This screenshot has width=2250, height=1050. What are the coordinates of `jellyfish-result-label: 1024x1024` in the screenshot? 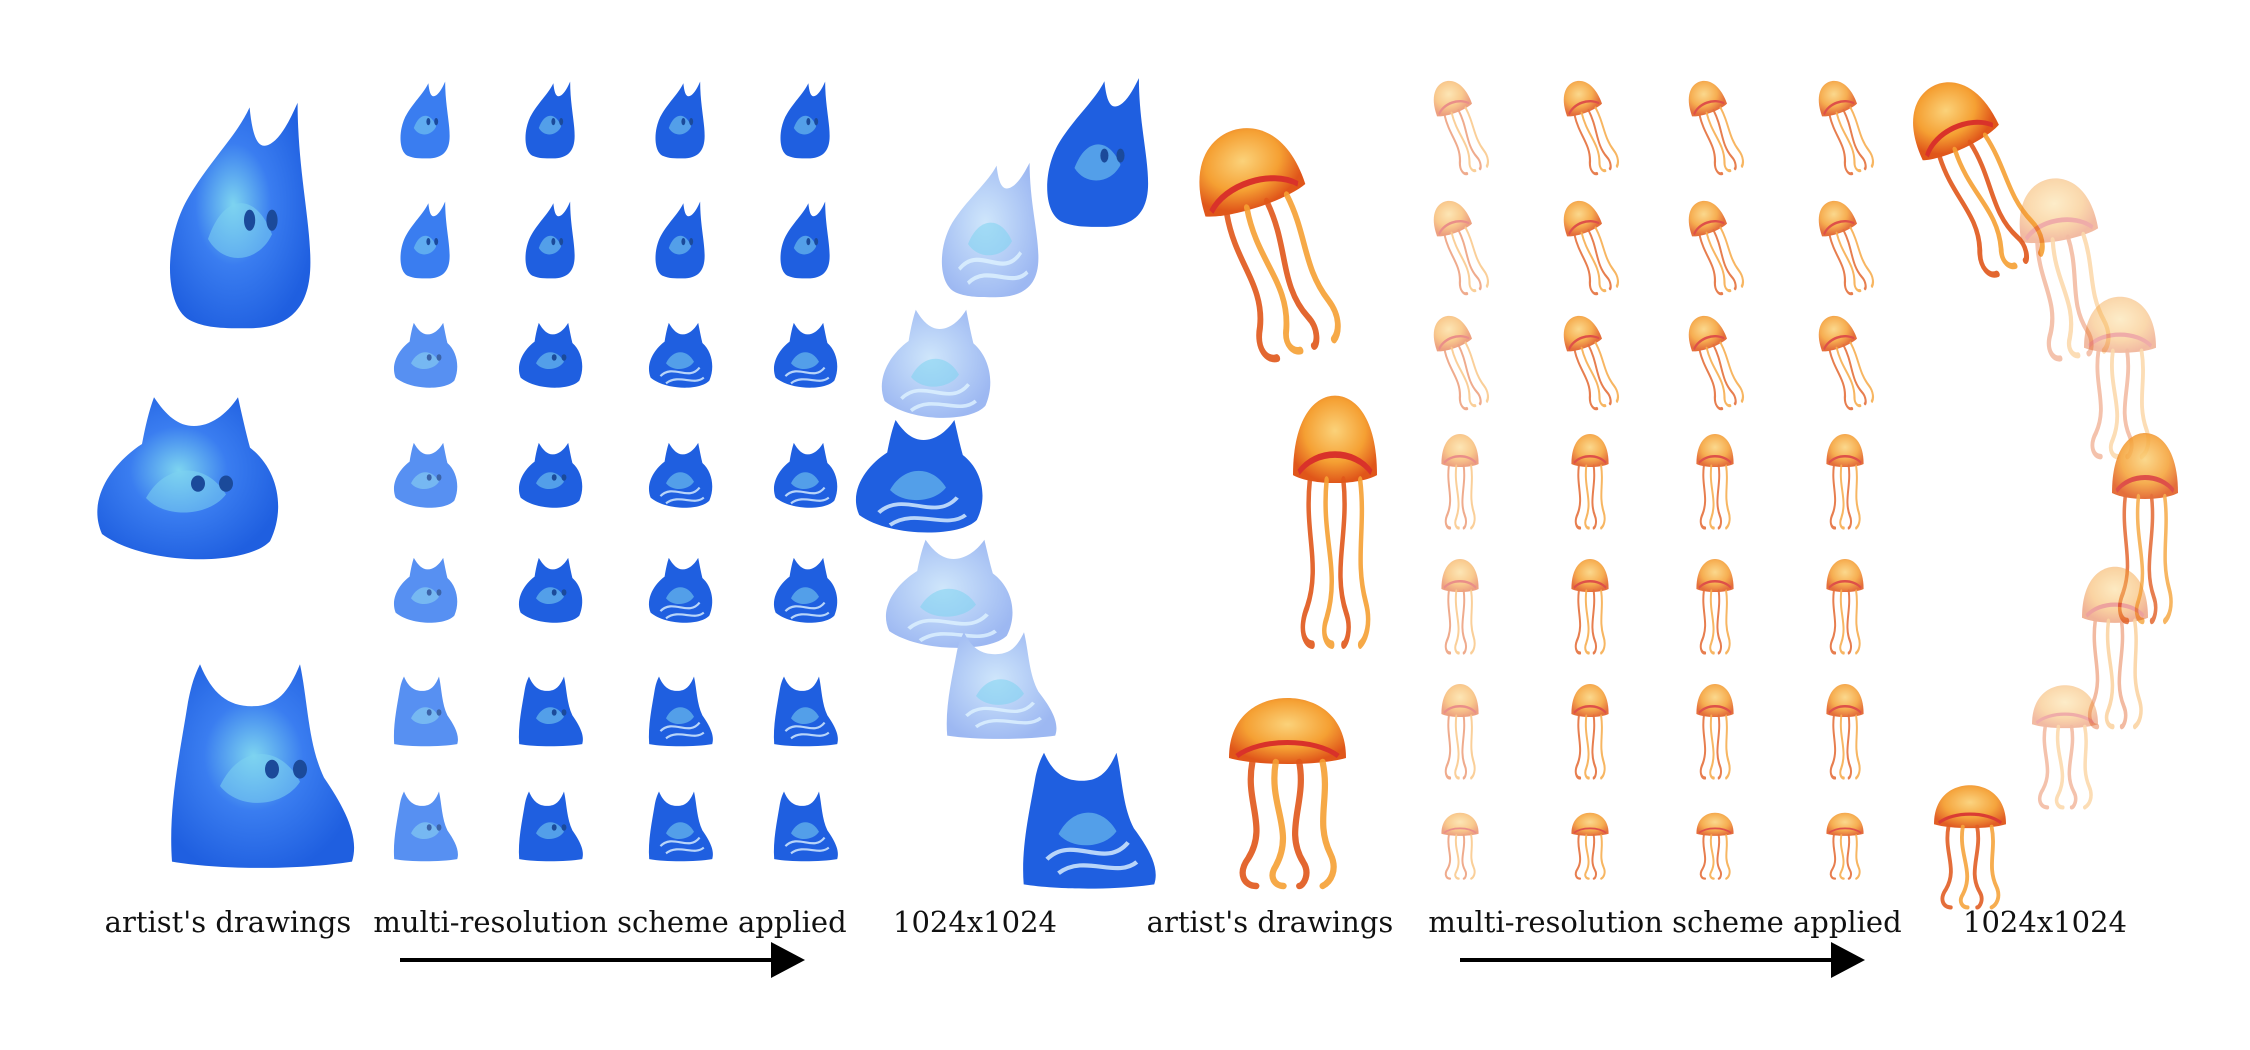 It's located at (2045, 922).